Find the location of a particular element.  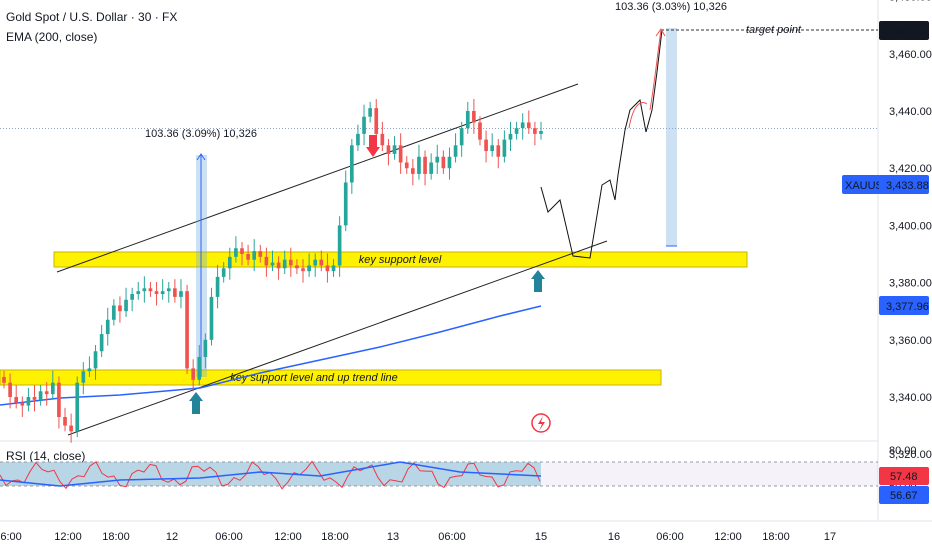

y-tick-label: 3,380.00 is located at coordinates (910, 284).